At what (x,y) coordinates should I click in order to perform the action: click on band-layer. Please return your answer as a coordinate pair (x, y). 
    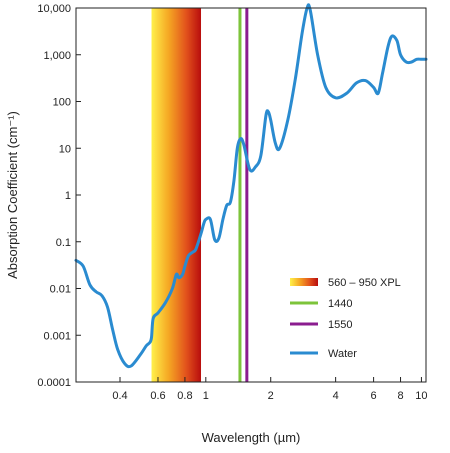
    Looking at the image, I should click on (176, 195).